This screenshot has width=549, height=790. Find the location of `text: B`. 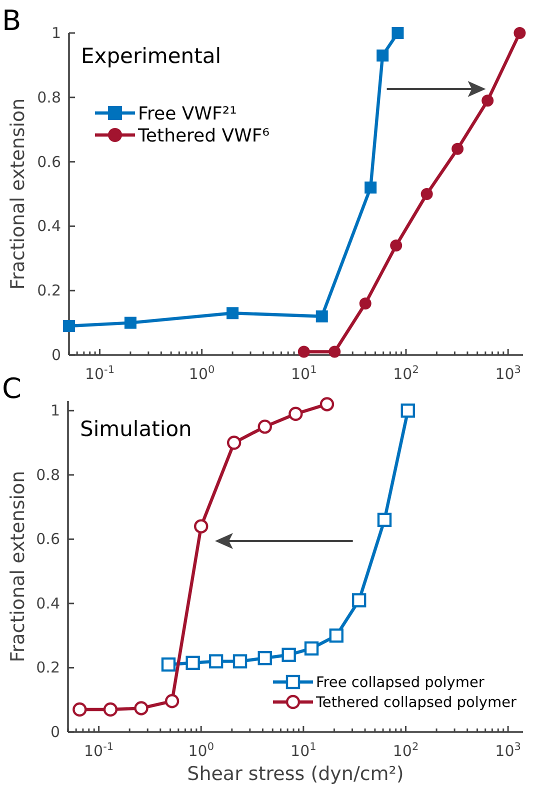

text: B is located at coordinates (12, 20).